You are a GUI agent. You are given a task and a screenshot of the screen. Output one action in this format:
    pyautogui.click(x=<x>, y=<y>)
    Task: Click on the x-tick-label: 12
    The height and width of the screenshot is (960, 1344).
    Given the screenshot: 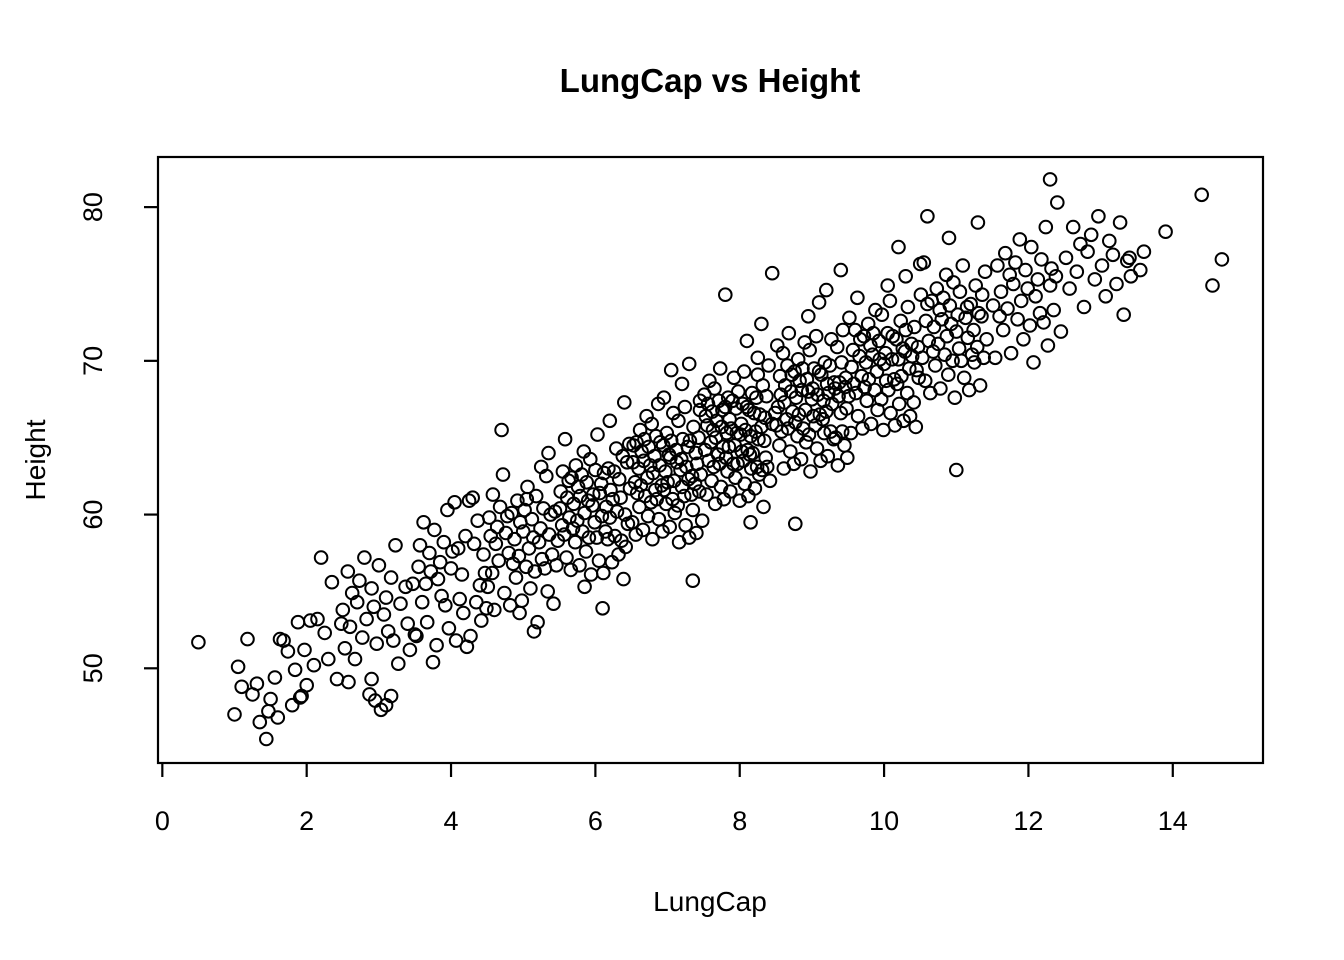 What is the action you would take?
    pyautogui.click(x=1028, y=821)
    